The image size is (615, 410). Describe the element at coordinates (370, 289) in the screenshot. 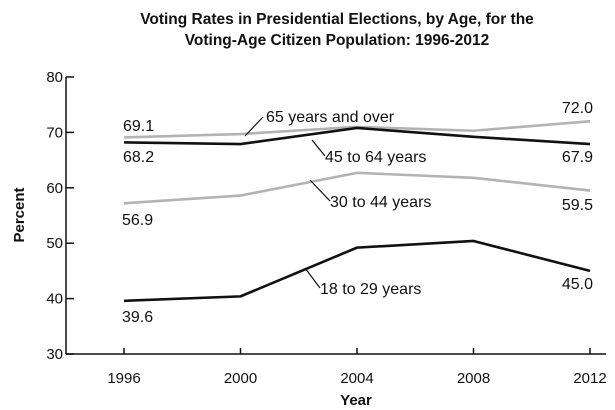

I see `series-name-label-4: 18 to 29 years` at that location.